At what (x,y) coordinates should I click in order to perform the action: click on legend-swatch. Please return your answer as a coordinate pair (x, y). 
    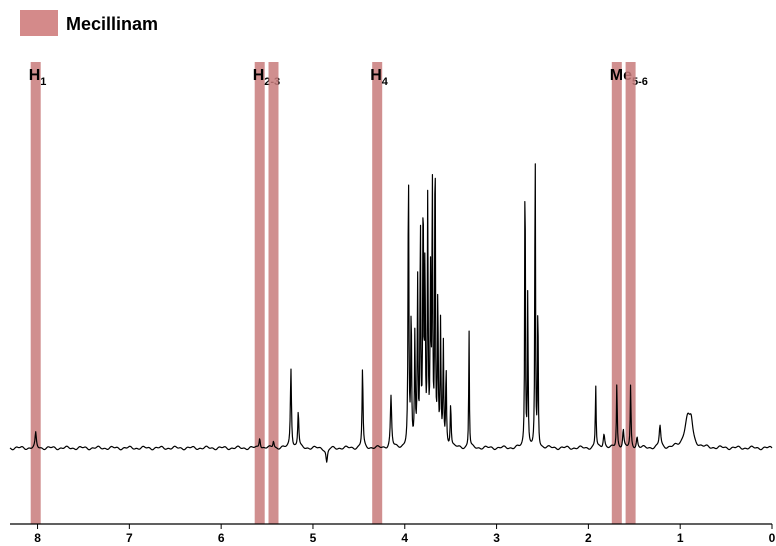
    Looking at the image, I should click on (39, 23).